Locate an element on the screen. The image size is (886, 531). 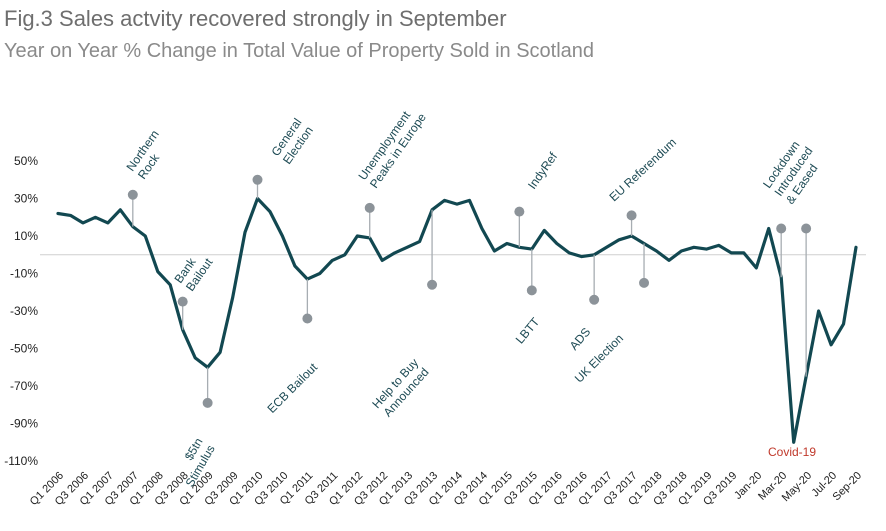
y-tick-label: -10% is located at coordinates (24, 274).